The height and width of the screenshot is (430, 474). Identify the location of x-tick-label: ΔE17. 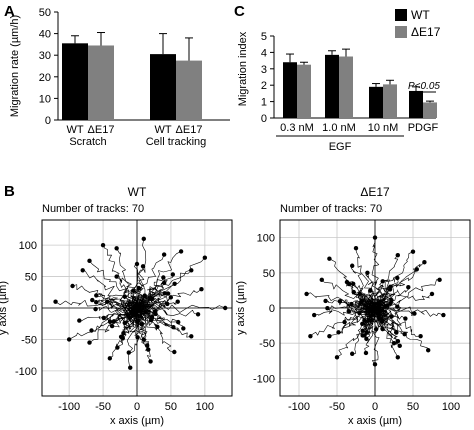
(189, 130).